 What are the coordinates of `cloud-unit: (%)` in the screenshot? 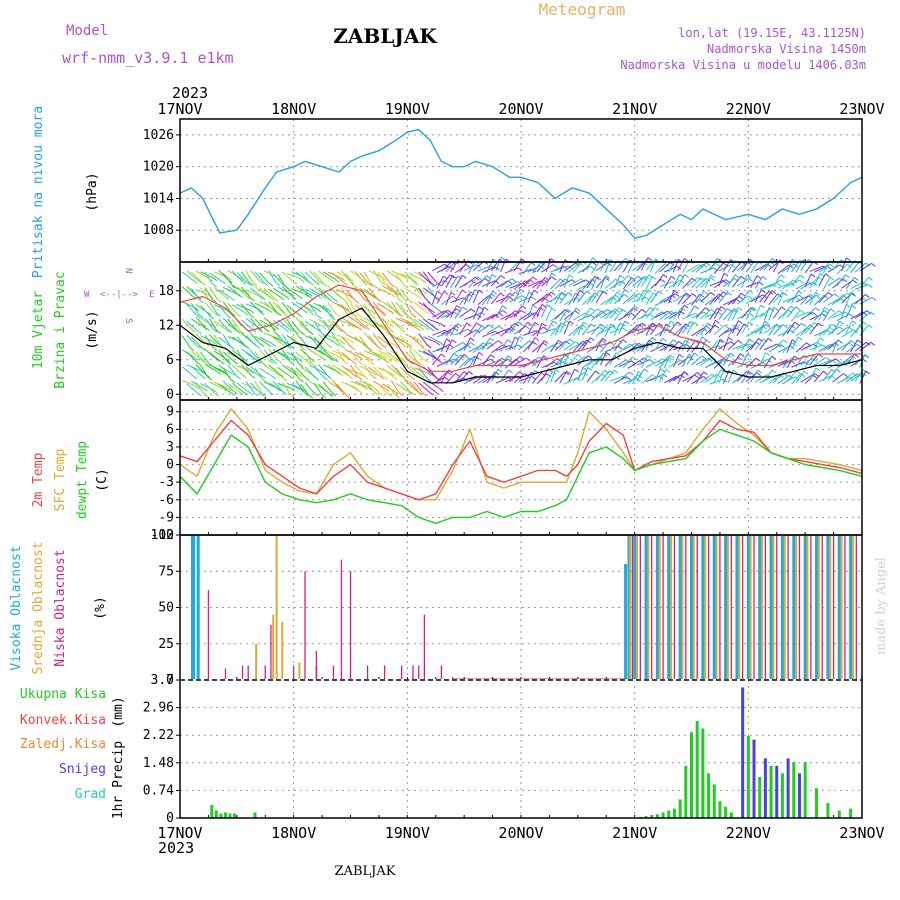 It's located at (100, 607).